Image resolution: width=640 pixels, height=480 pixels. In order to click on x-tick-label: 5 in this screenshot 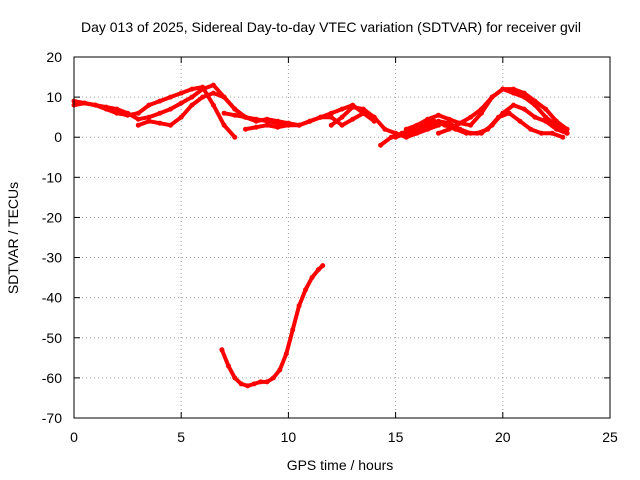, I will do `click(181, 437)`.